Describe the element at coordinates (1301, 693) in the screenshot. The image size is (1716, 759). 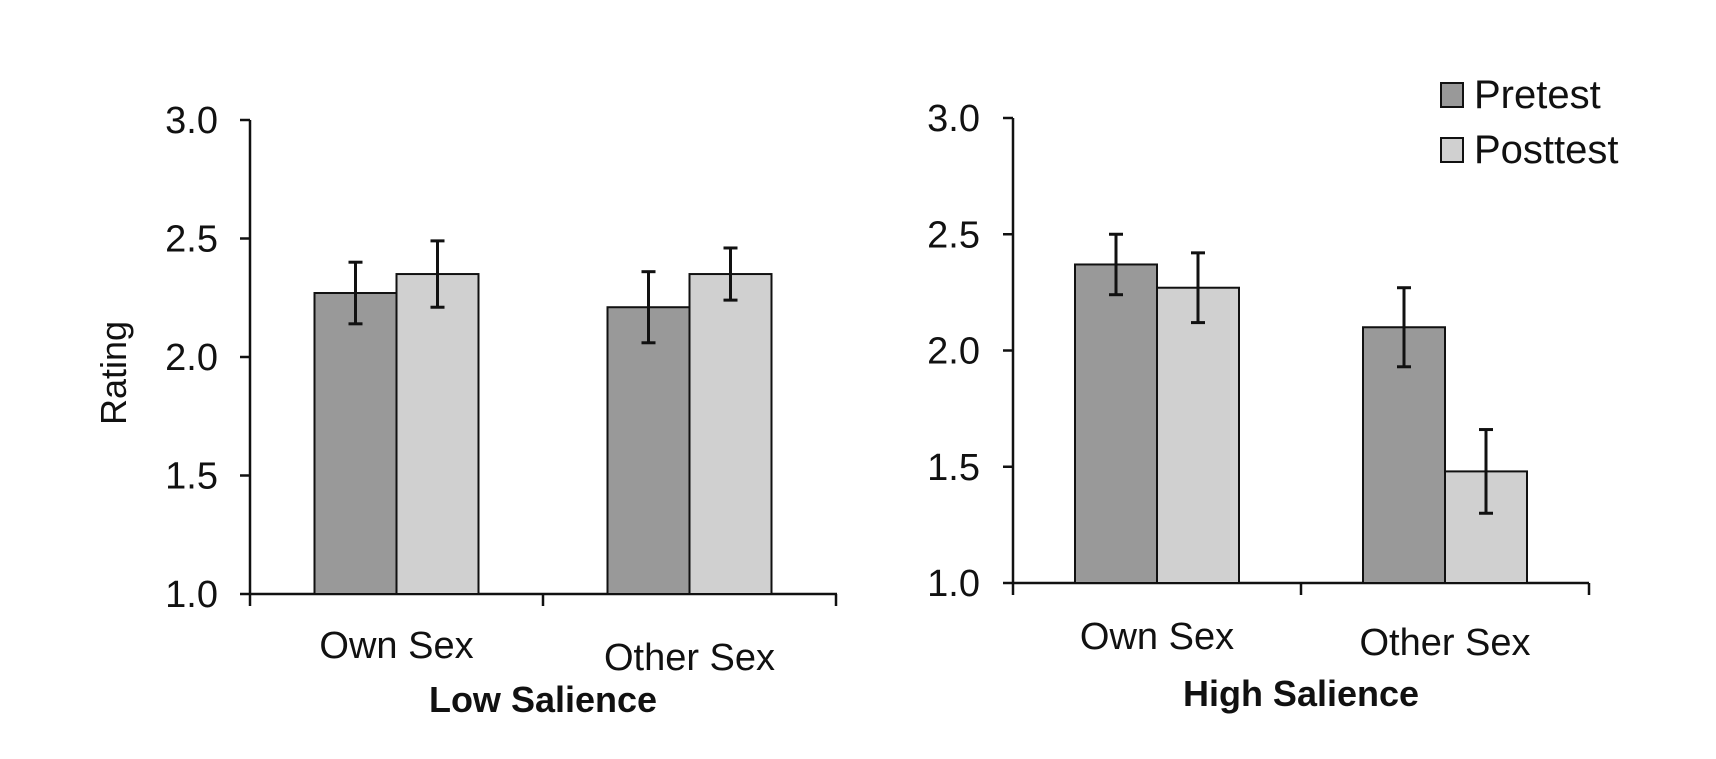
I see `panel-title: High Salience` at that location.